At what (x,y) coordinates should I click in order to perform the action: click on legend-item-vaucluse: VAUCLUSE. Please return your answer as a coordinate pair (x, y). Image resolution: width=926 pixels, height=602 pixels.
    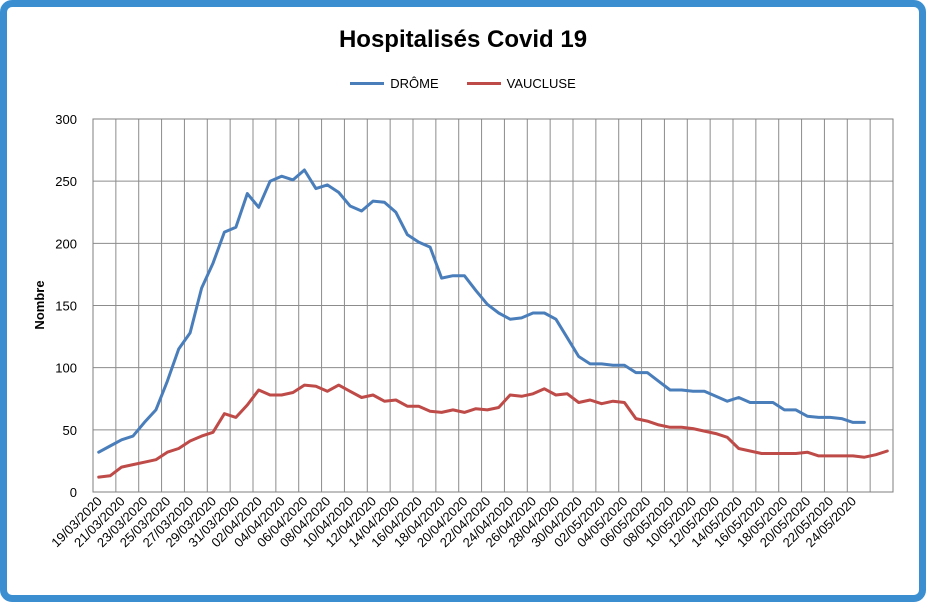
    Looking at the image, I should click on (521, 83).